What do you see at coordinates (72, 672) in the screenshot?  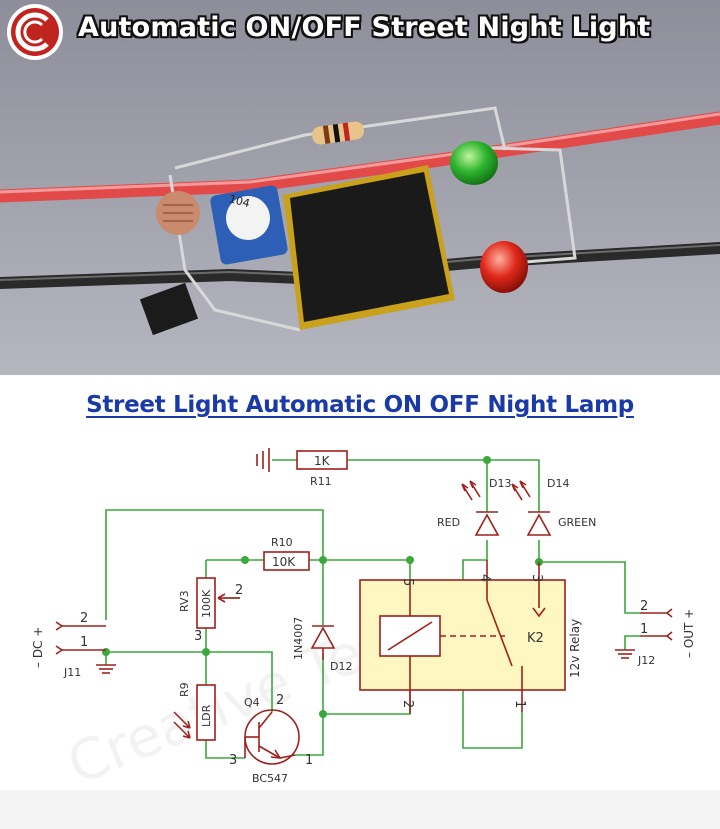 I see `j11-ref: J11` at bounding box center [72, 672].